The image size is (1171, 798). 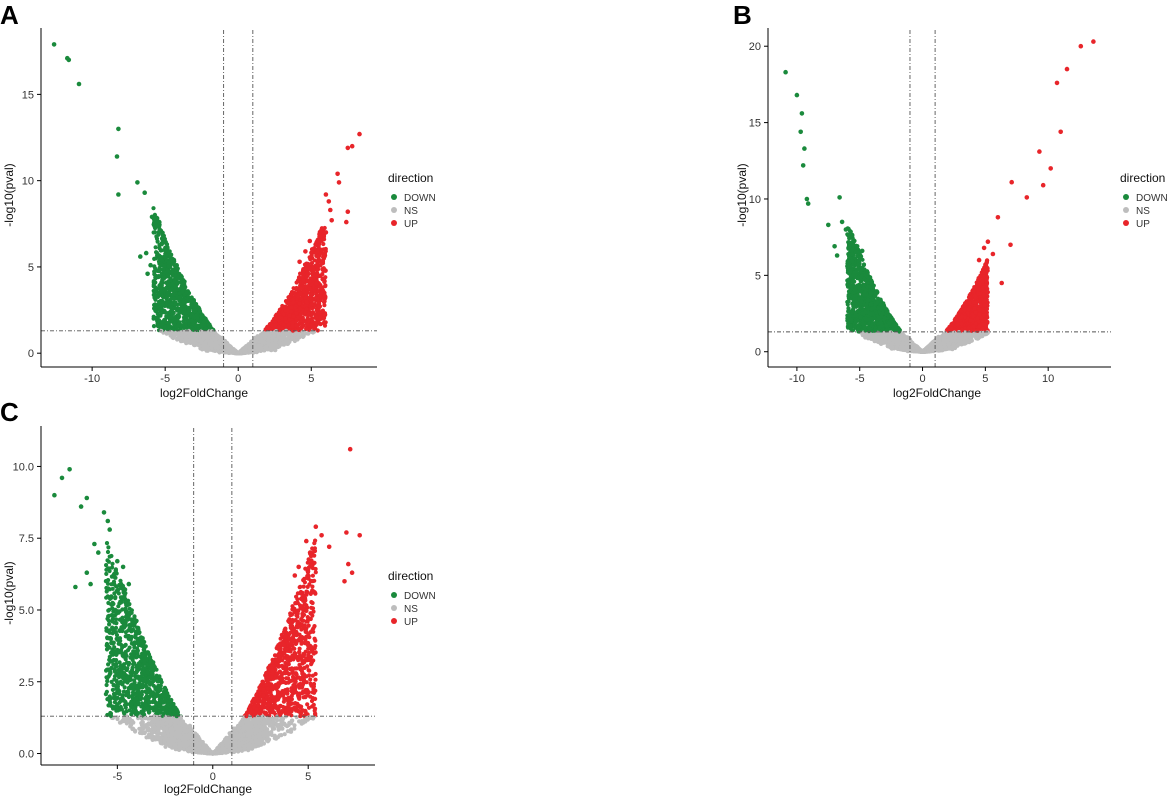 What do you see at coordinates (165, 379) in the screenshot?
I see `x-tick-label: -5` at bounding box center [165, 379].